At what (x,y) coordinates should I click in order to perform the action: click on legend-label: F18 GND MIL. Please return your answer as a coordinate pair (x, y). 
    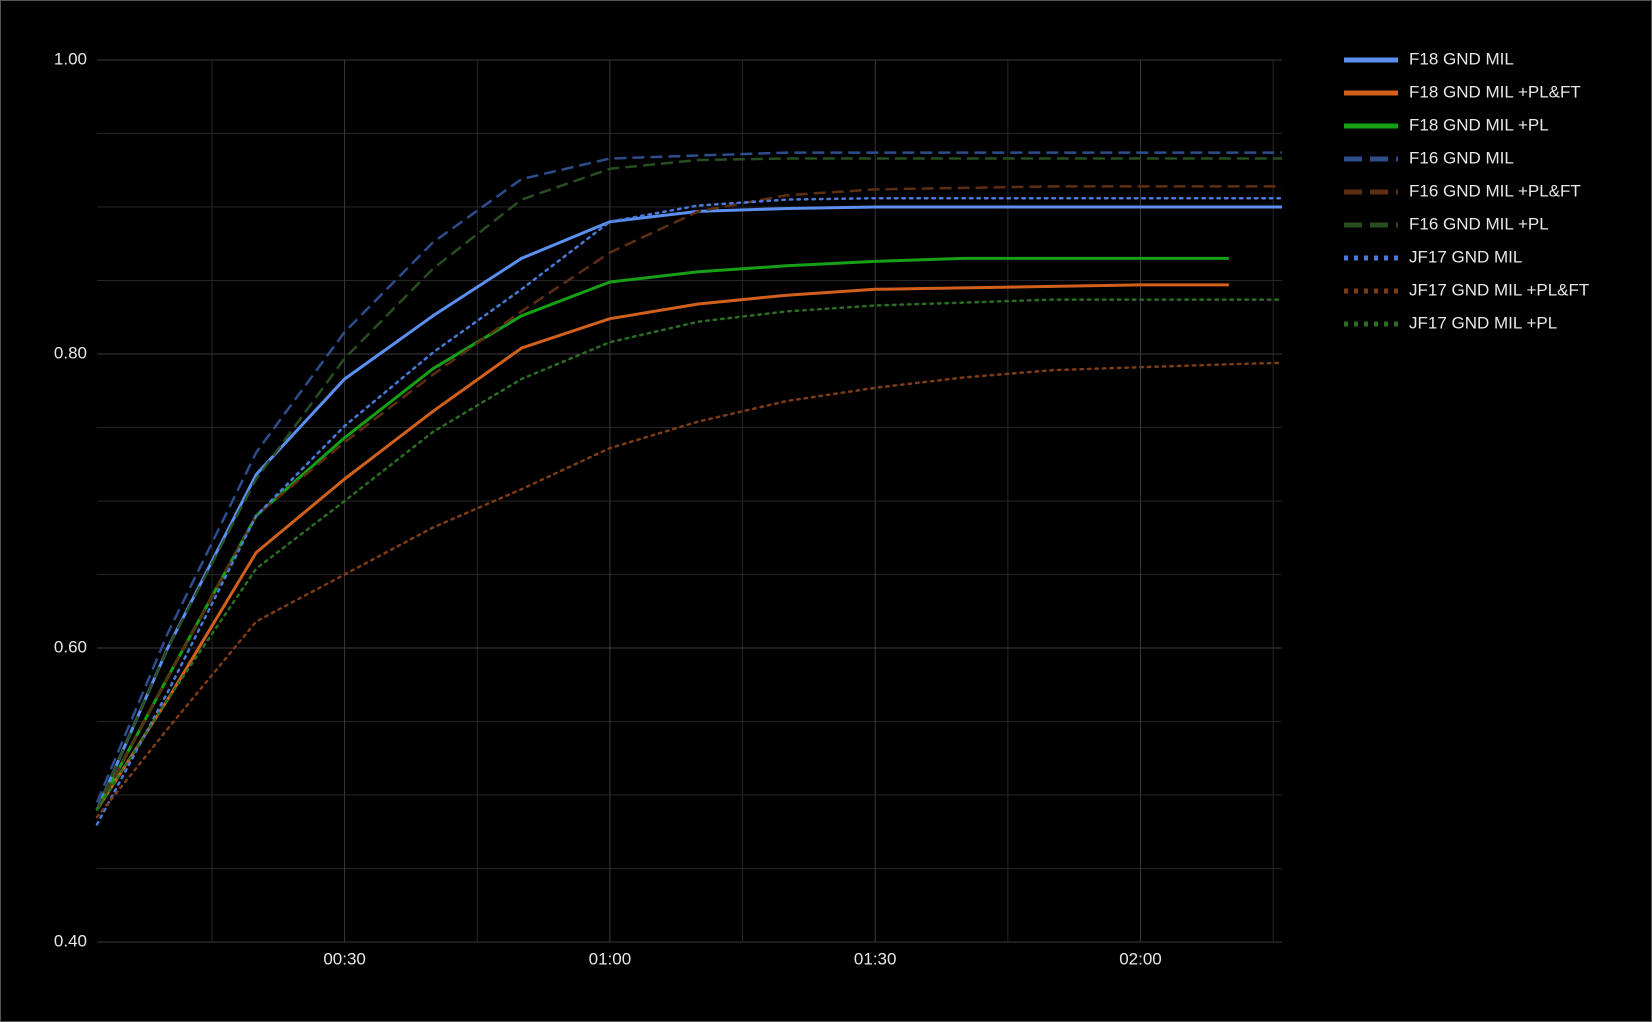
    Looking at the image, I should click on (1461, 58).